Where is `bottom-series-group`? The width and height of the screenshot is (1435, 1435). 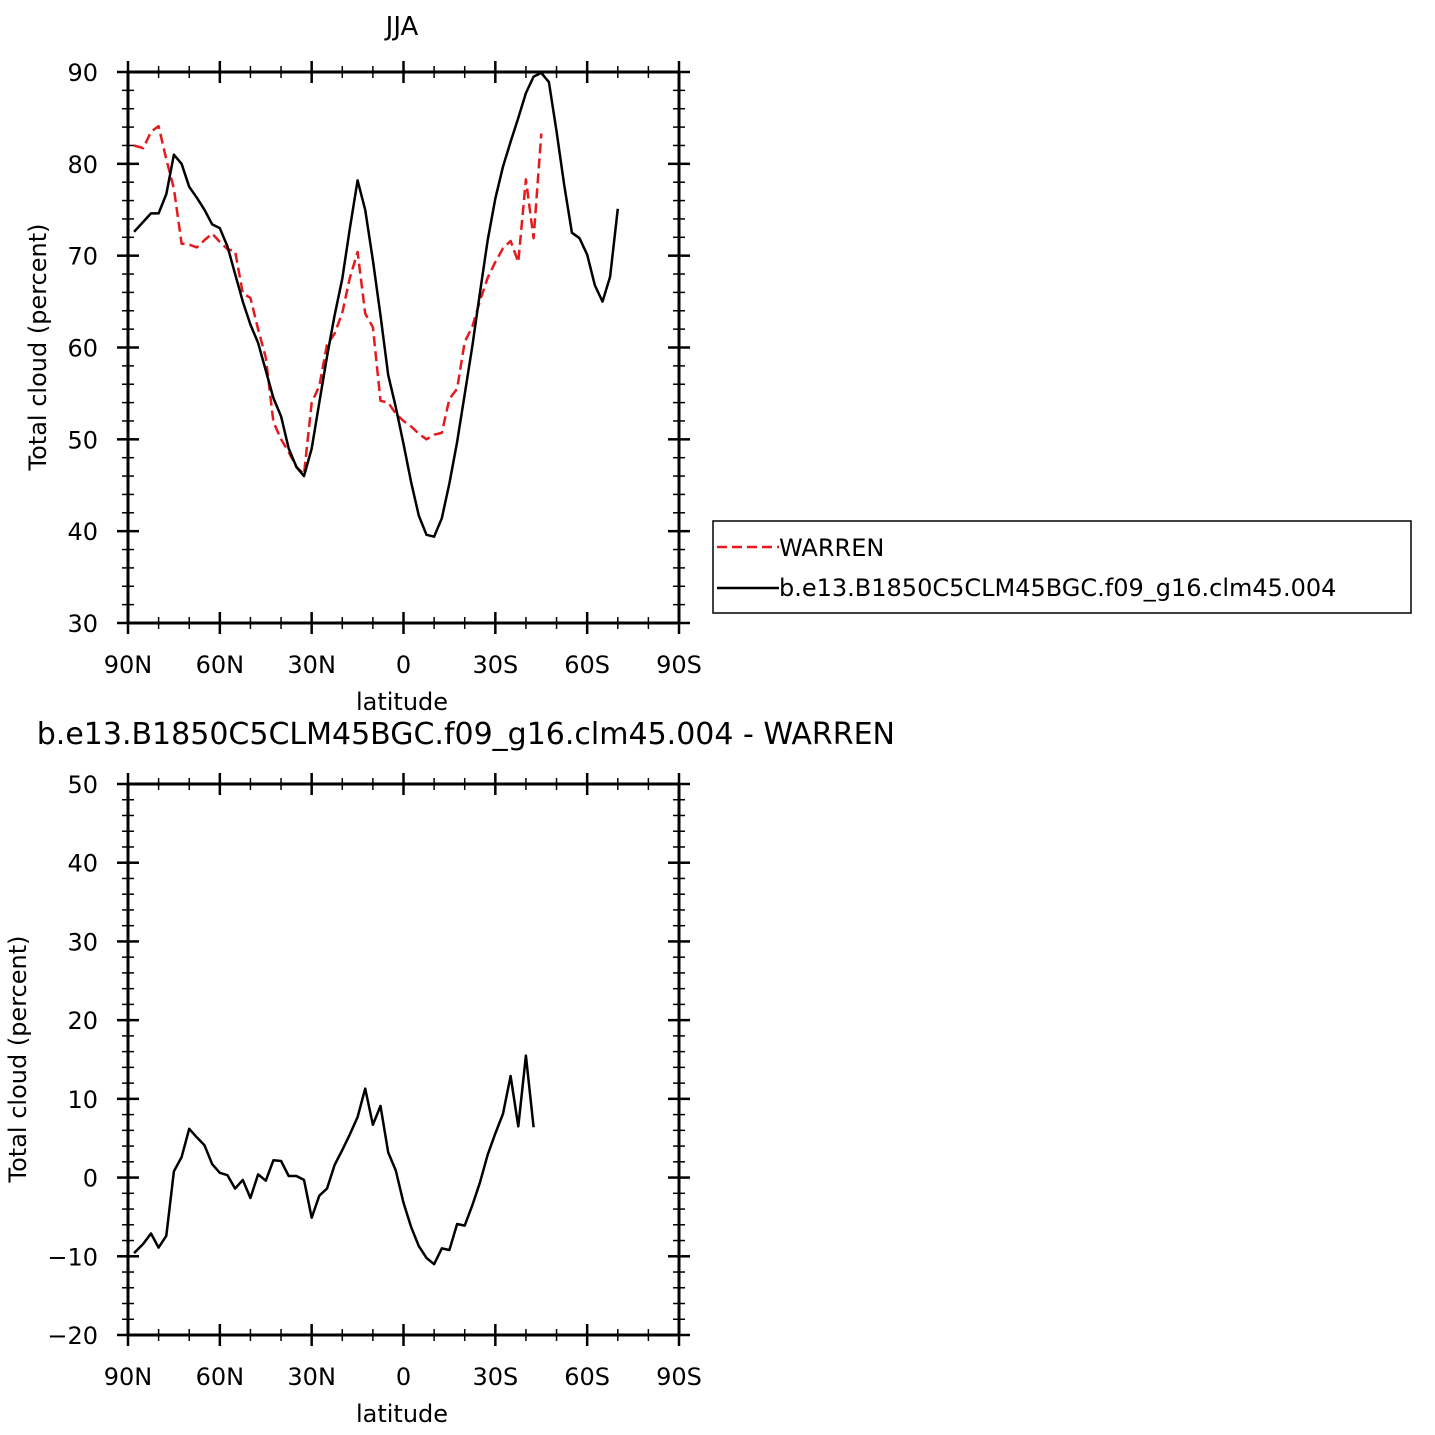 bottom-series-group is located at coordinates (334, 1160).